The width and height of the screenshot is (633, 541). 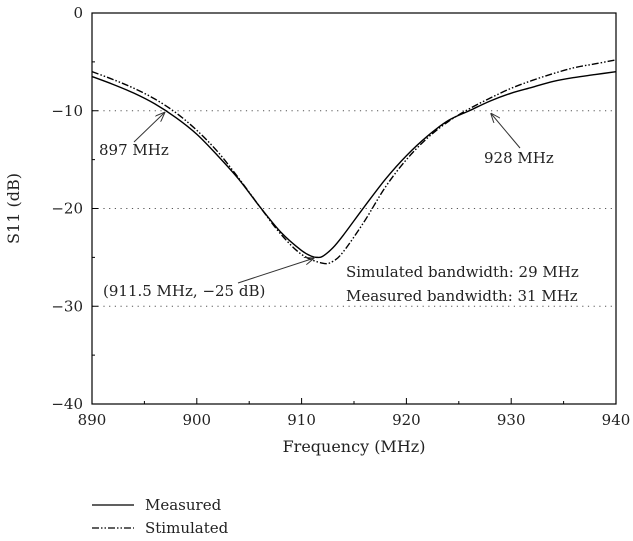 What do you see at coordinates (462, 272) in the screenshot?
I see `annotation-simulated-bandwidth: Simulated bandwidth: 29 MHz` at bounding box center [462, 272].